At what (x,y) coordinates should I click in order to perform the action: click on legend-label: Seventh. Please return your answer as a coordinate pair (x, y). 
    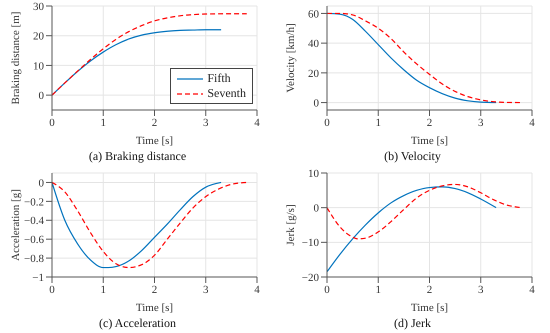
    Looking at the image, I should click on (226, 93).